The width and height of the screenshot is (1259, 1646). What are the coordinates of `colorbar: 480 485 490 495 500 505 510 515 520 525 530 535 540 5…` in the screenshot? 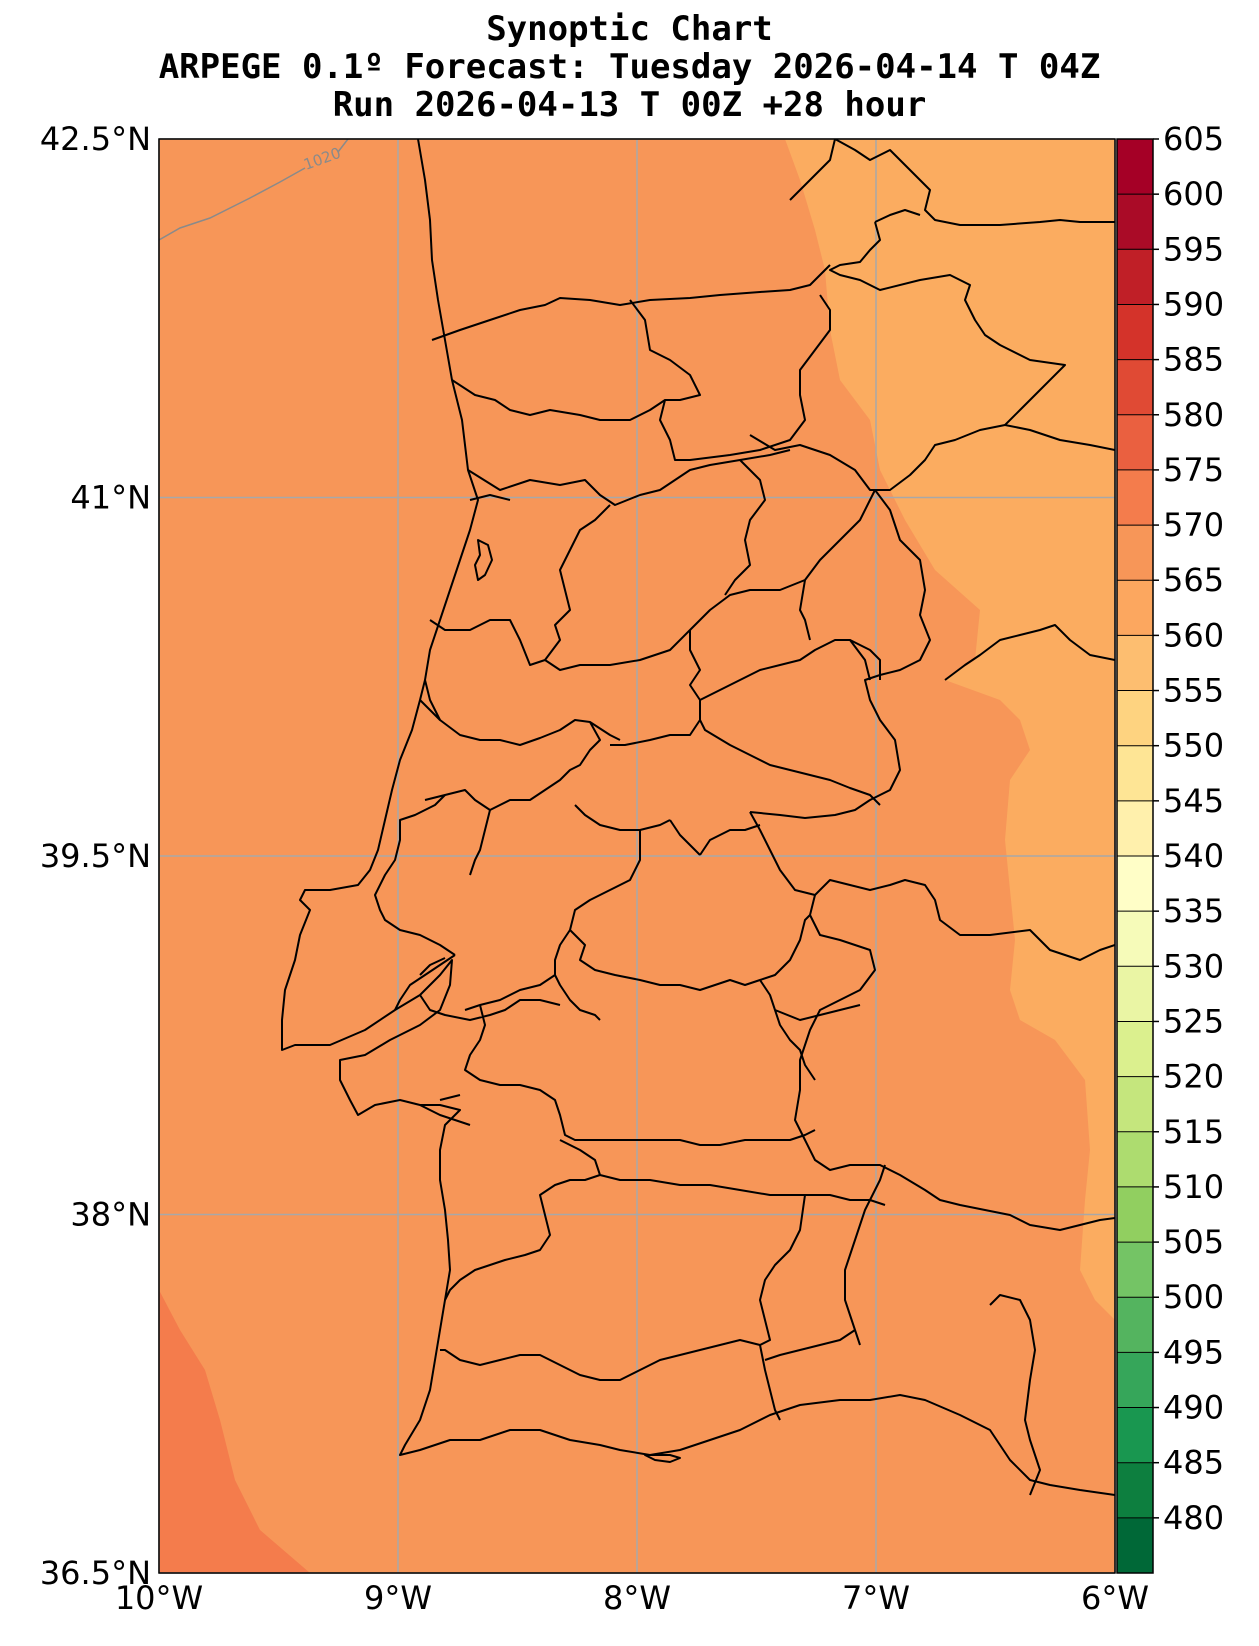 It's located at (1170, 847).